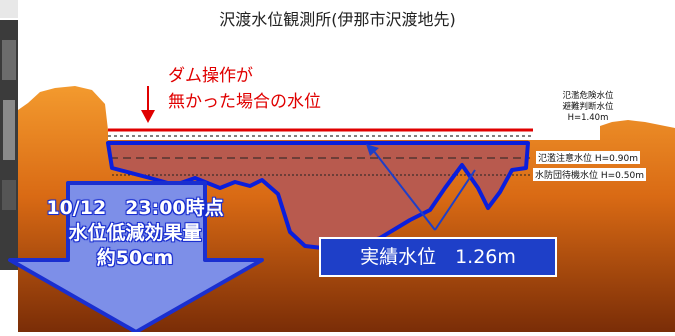 This screenshot has width=675, height=336. Describe the element at coordinates (244, 89) in the screenshot. I see `no-dam-level-note: ダム操作が 無かった場合の水位` at that location.